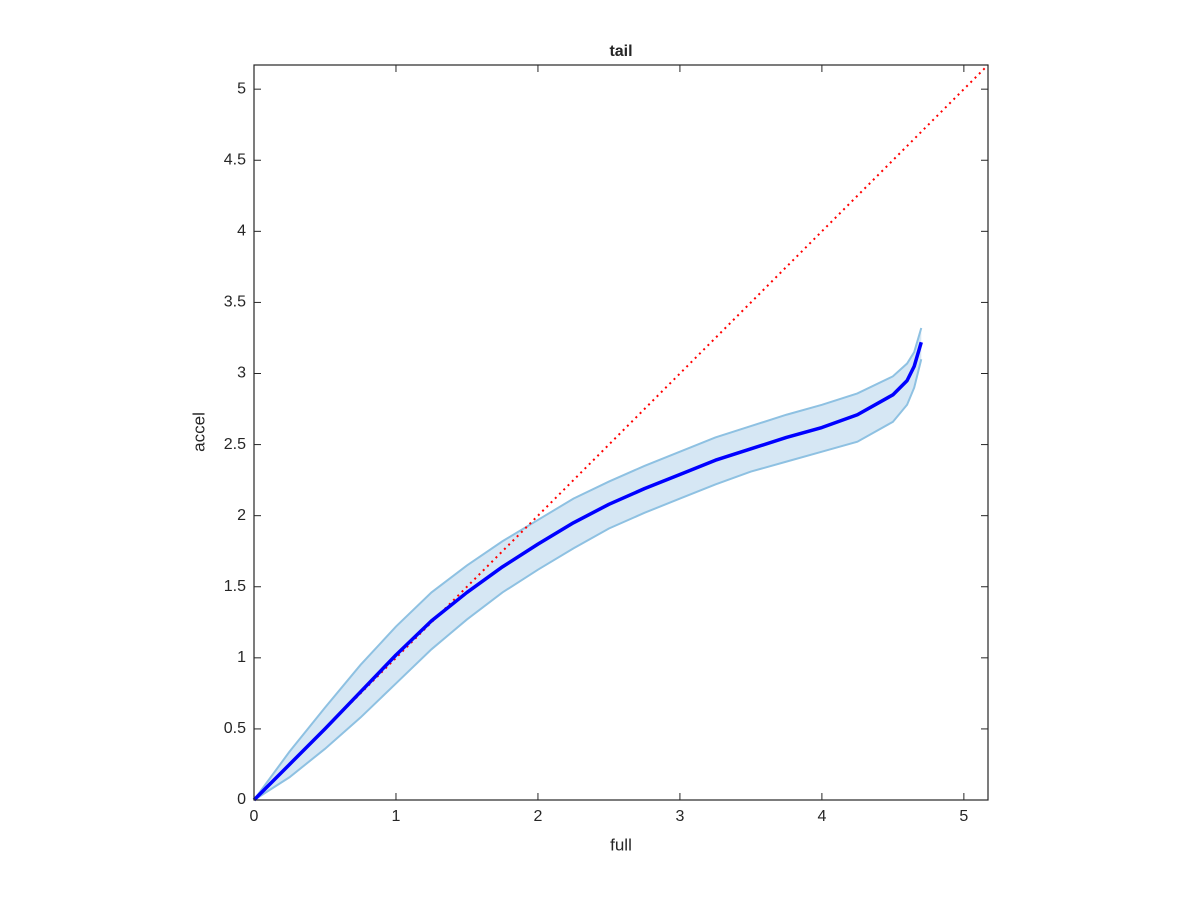 The width and height of the screenshot is (1200, 900). Describe the element at coordinates (235, 302) in the screenshot. I see `y-tick-label: 3.5` at that location.